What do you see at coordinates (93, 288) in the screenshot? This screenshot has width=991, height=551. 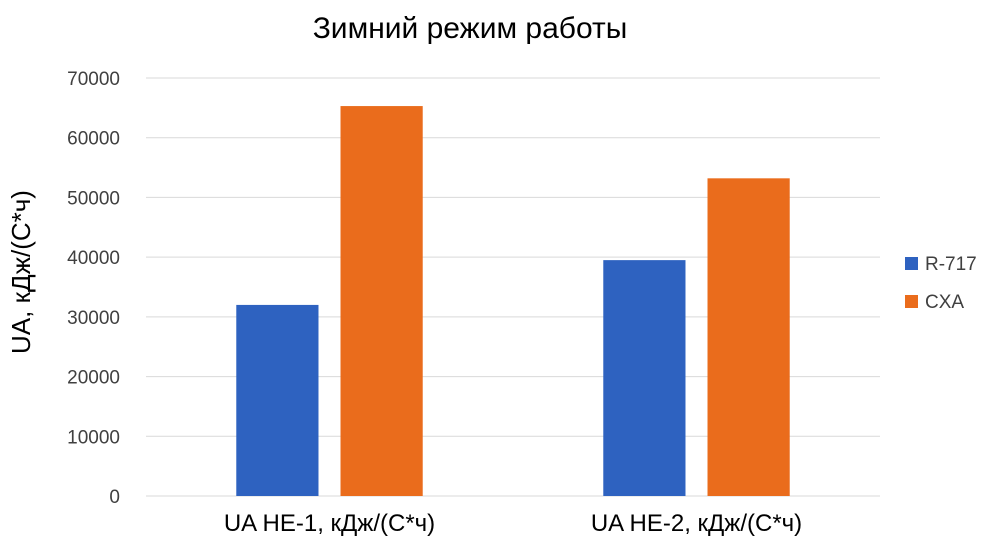 I see `y-axis-ticks: 0 10000 20000 30000 40000 50000 60000 70000` at bounding box center [93, 288].